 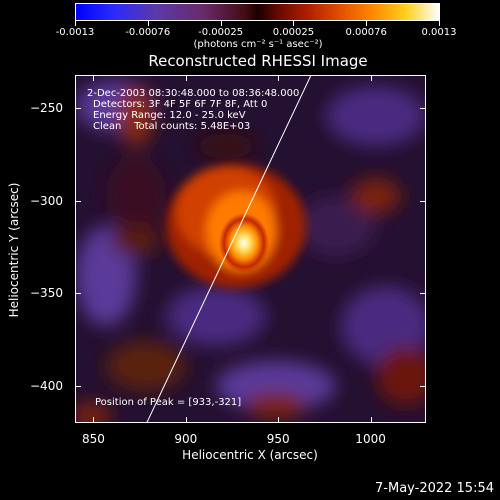 What do you see at coordinates (180, 104) in the screenshot?
I see `info-detectors: Detectors: 3F 4F 5F 6F 7F 8F, Att 0` at bounding box center [180, 104].